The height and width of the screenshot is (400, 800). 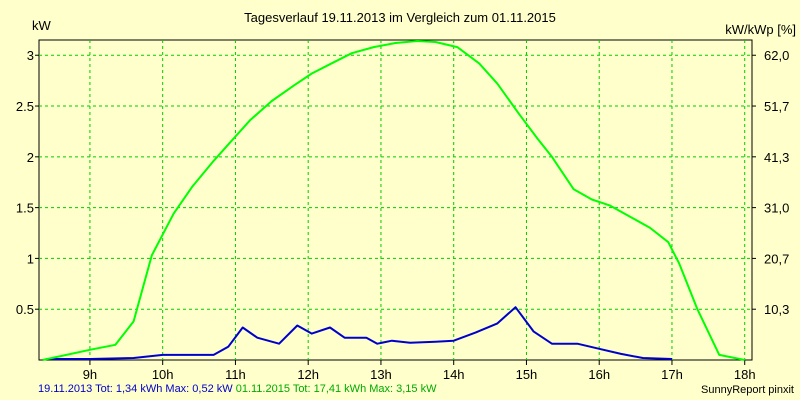 What do you see at coordinates (776, 157) in the screenshot?
I see `y-tick-label-right: 41,3` at bounding box center [776, 157].